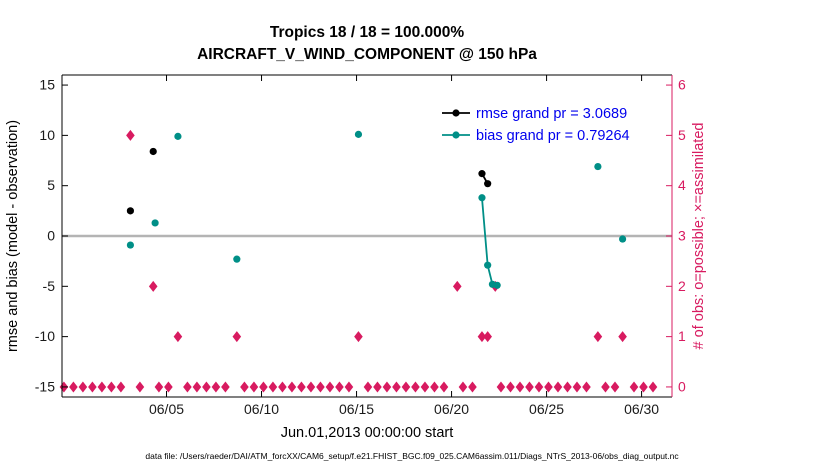  Describe the element at coordinates (47, 135) in the screenshot. I see `y-tick-label-left: 10` at that location.